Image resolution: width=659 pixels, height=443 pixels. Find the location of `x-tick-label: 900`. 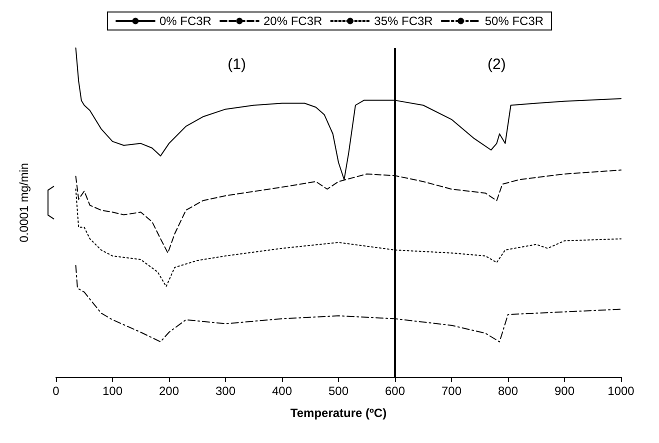

x-tick-label: 900 is located at coordinates (564, 391).